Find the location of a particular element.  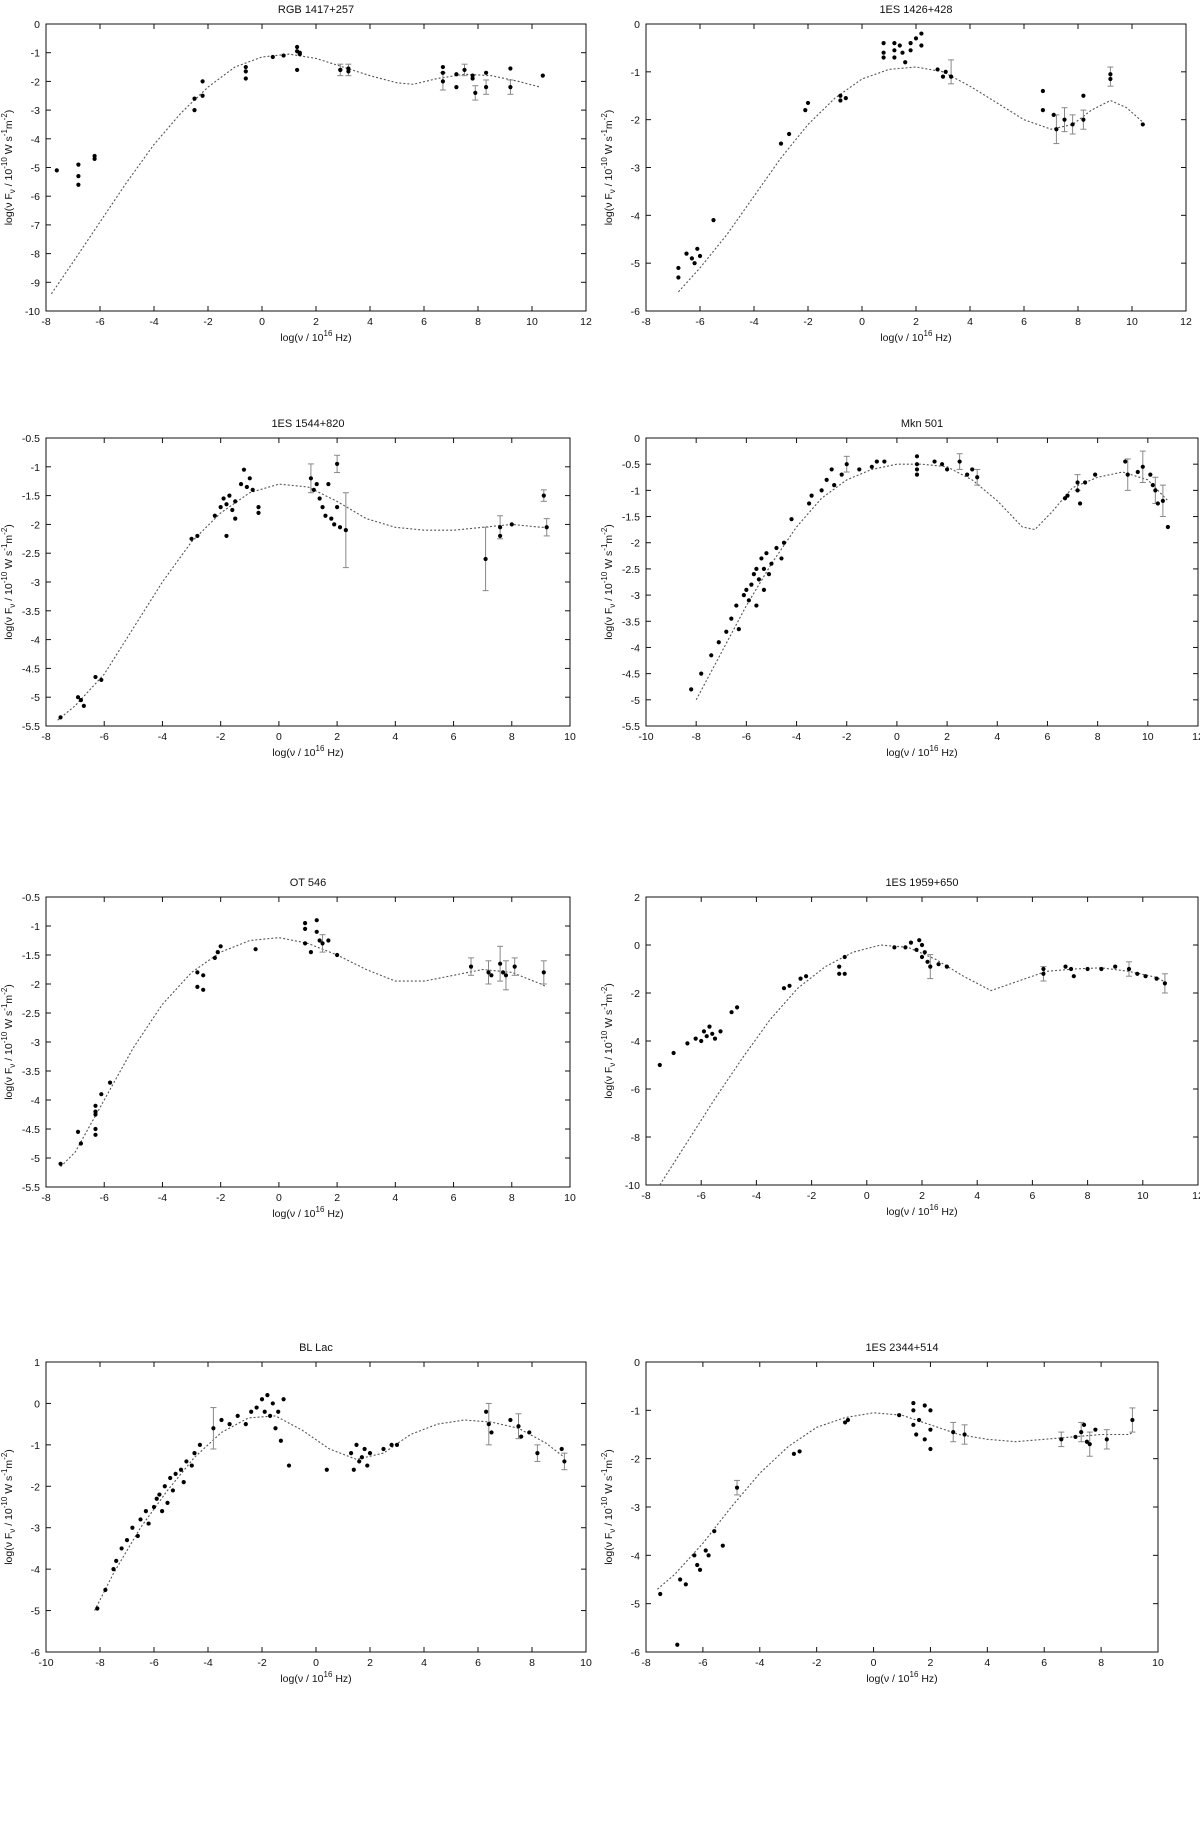

x-tick-label: -8 is located at coordinates (99, 1663).